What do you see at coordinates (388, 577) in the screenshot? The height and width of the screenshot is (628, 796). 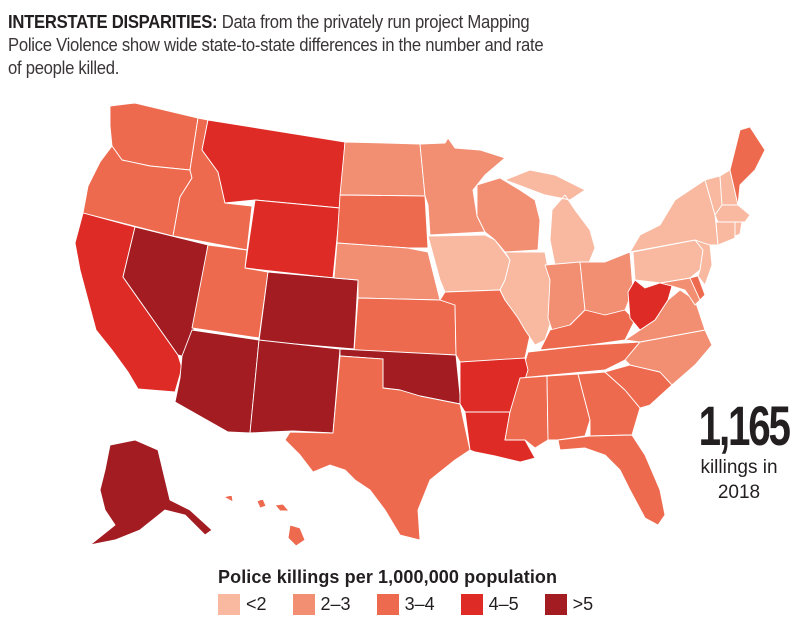 I see `legend-title: Police killings per 1,000,000 population` at bounding box center [388, 577].